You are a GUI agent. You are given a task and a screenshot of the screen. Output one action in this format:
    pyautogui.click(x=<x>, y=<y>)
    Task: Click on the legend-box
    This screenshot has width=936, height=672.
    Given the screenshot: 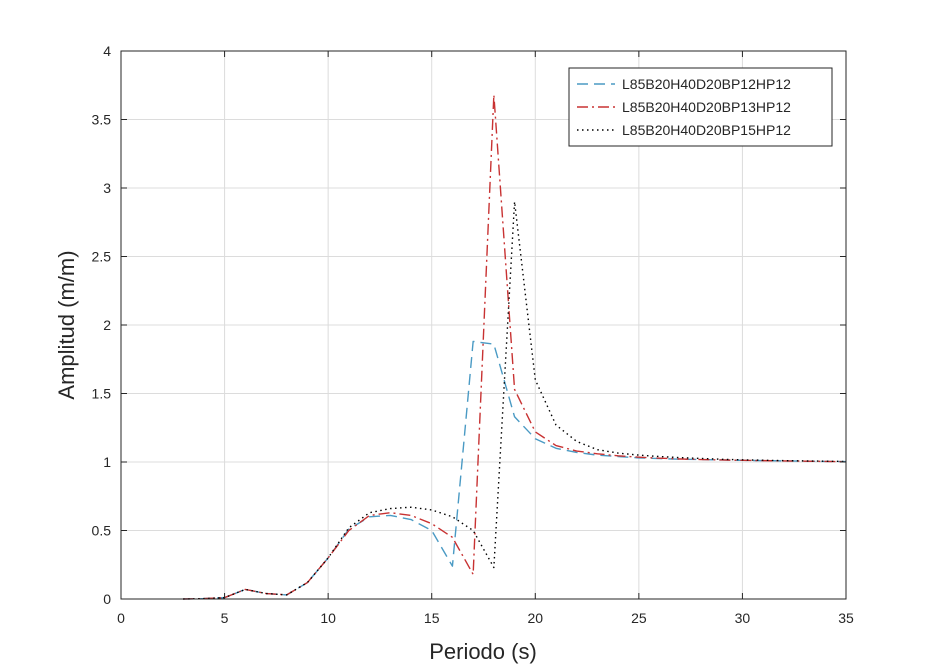 What is the action you would take?
    pyautogui.click(x=700, y=107)
    